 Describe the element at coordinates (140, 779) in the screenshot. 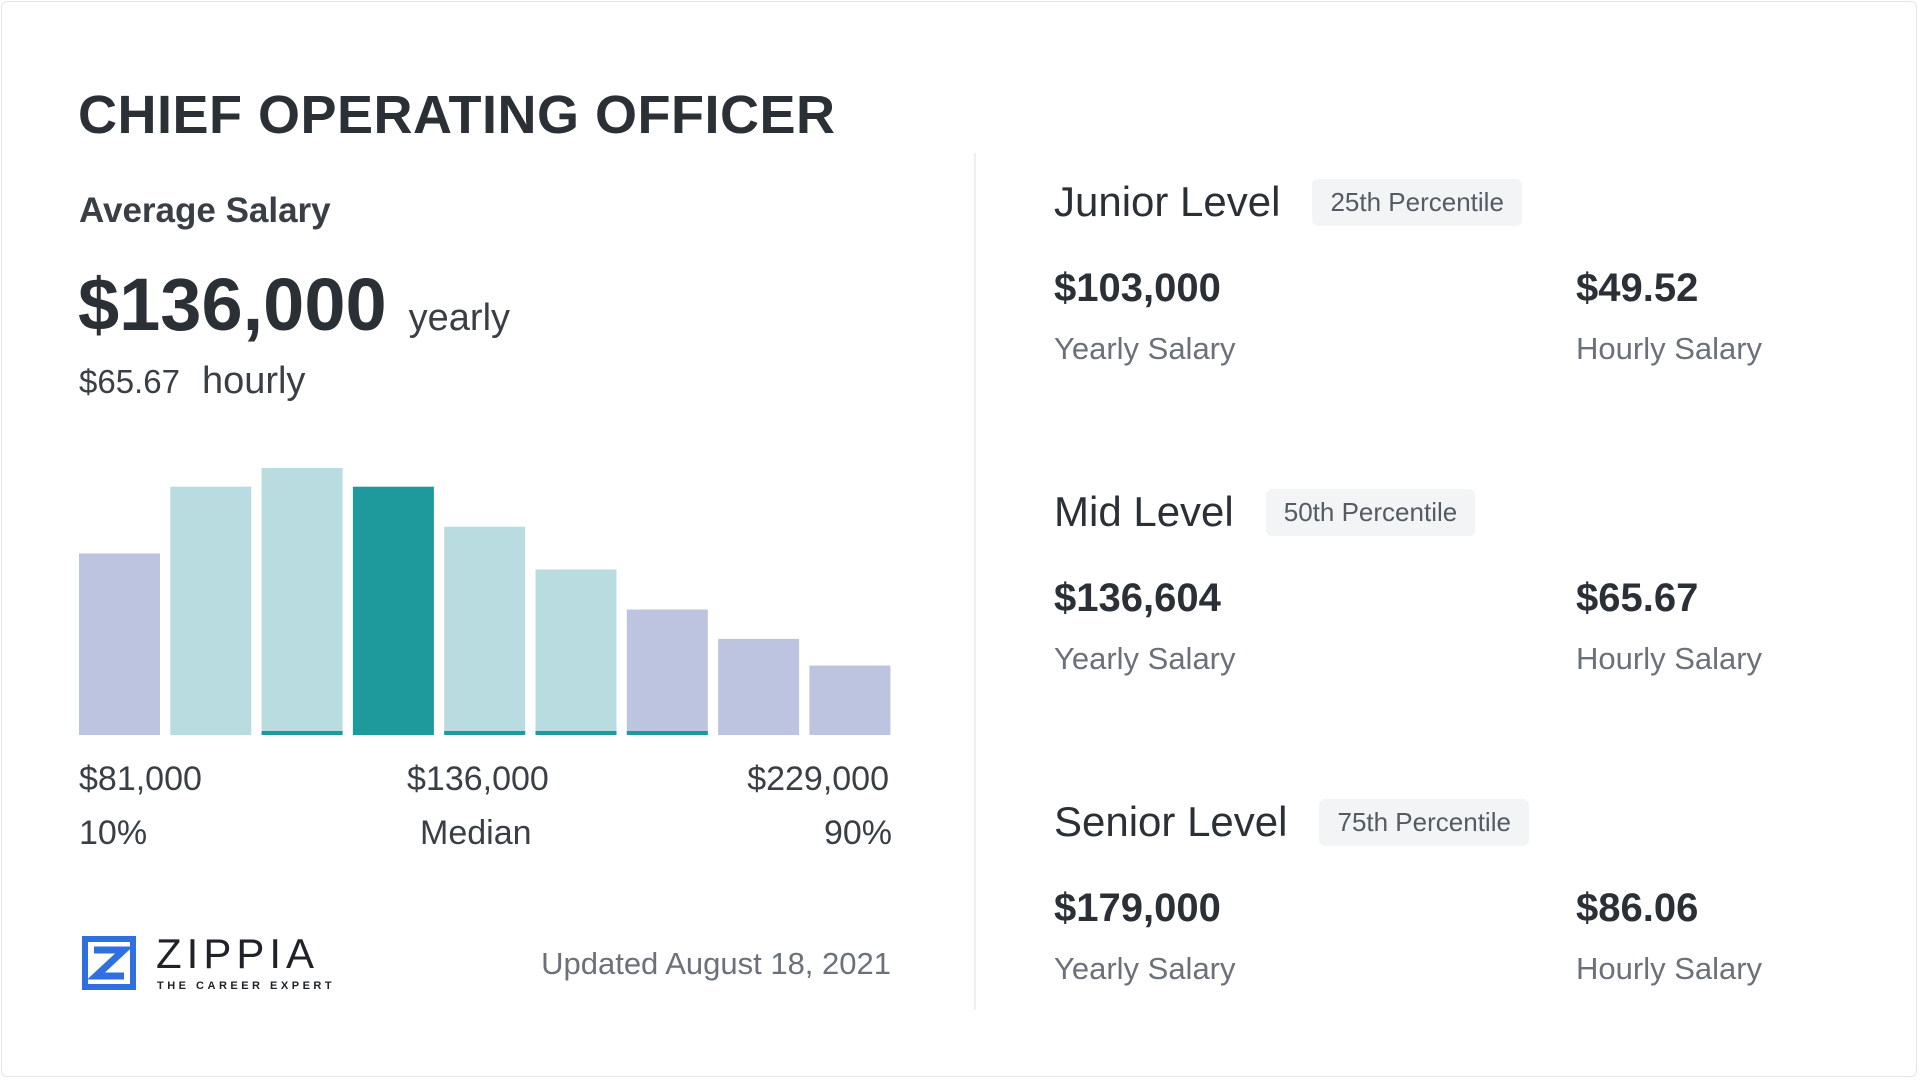

I see `low-value-label: $81,000` at that location.